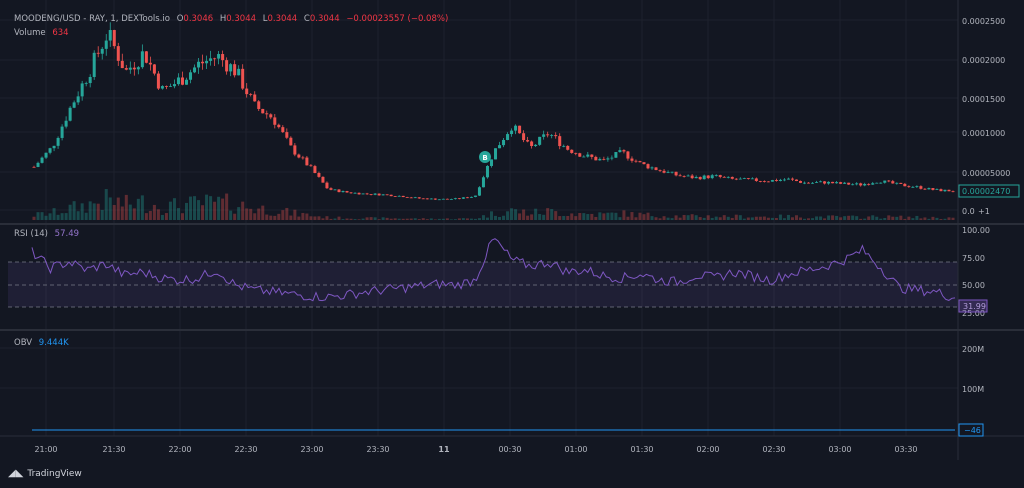 The image size is (1024, 488). I want to click on symbol-name: MOODENG/USD - RAY, 1, DEXTools.io, so click(92, 19).